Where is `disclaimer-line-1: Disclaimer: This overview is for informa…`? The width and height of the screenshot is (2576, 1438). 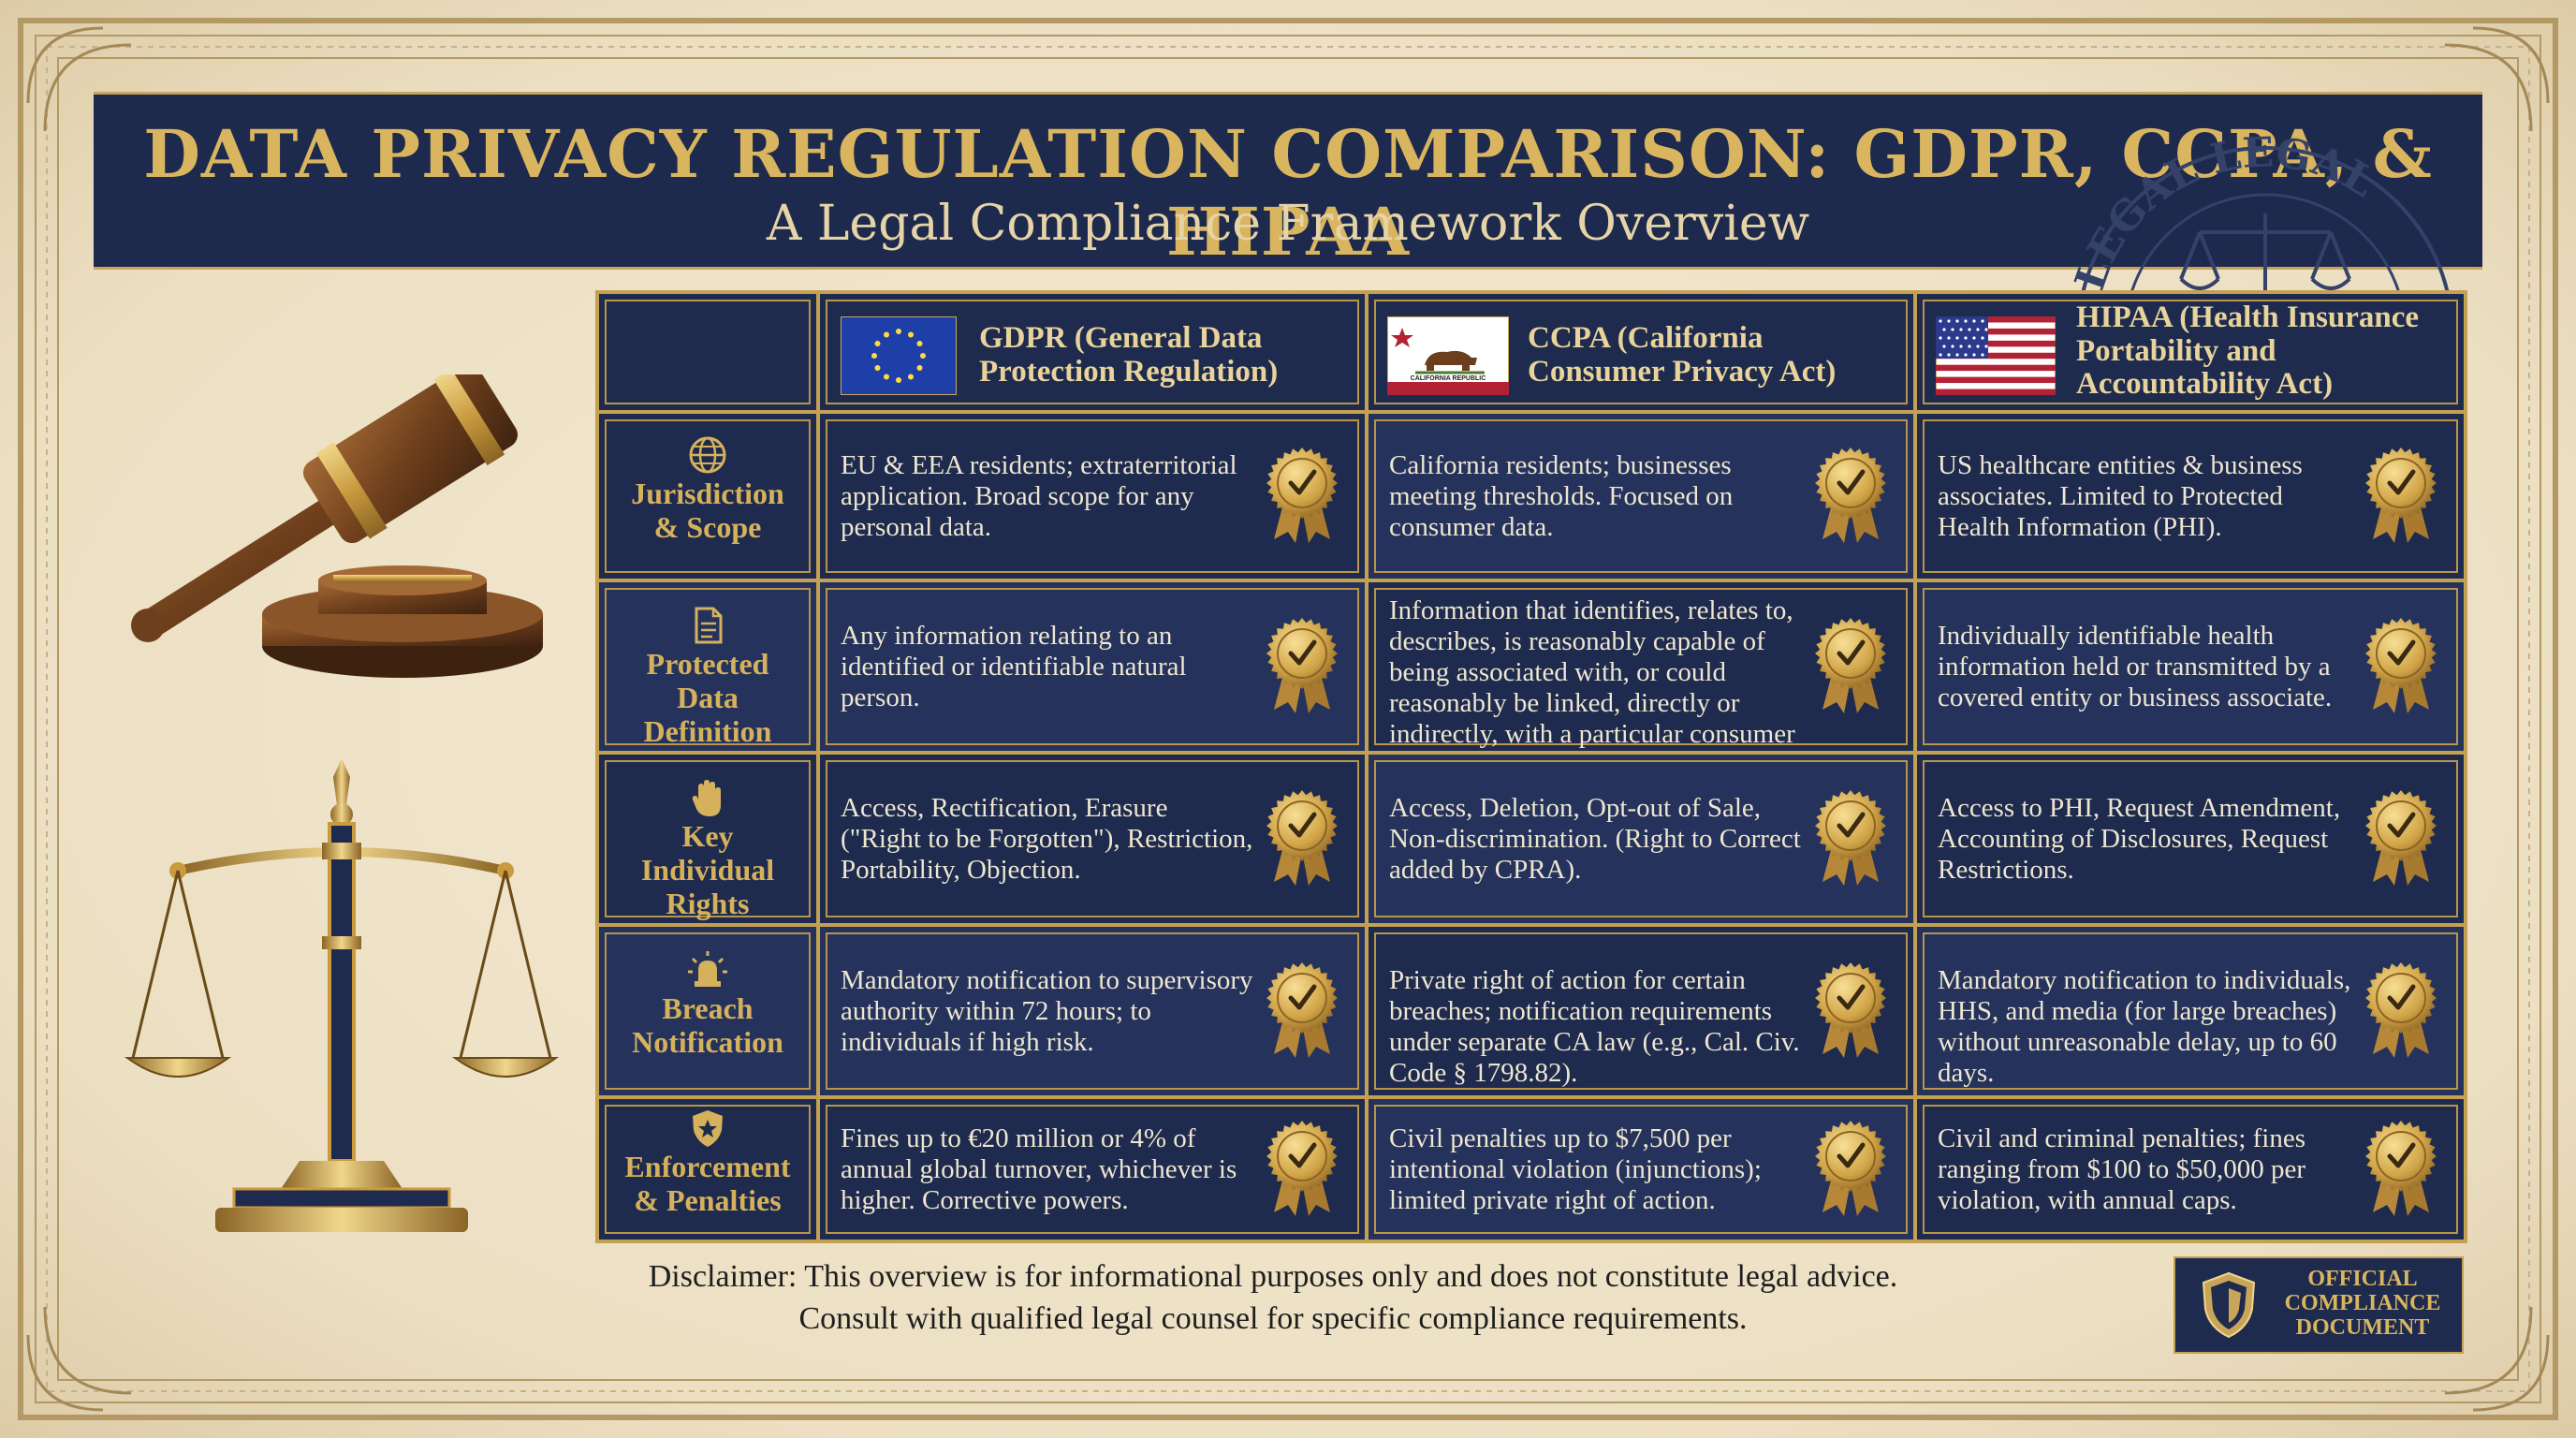
disclaimer-line-1: Disclaimer: This overview is for informa… is located at coordinates (1273, 1276).